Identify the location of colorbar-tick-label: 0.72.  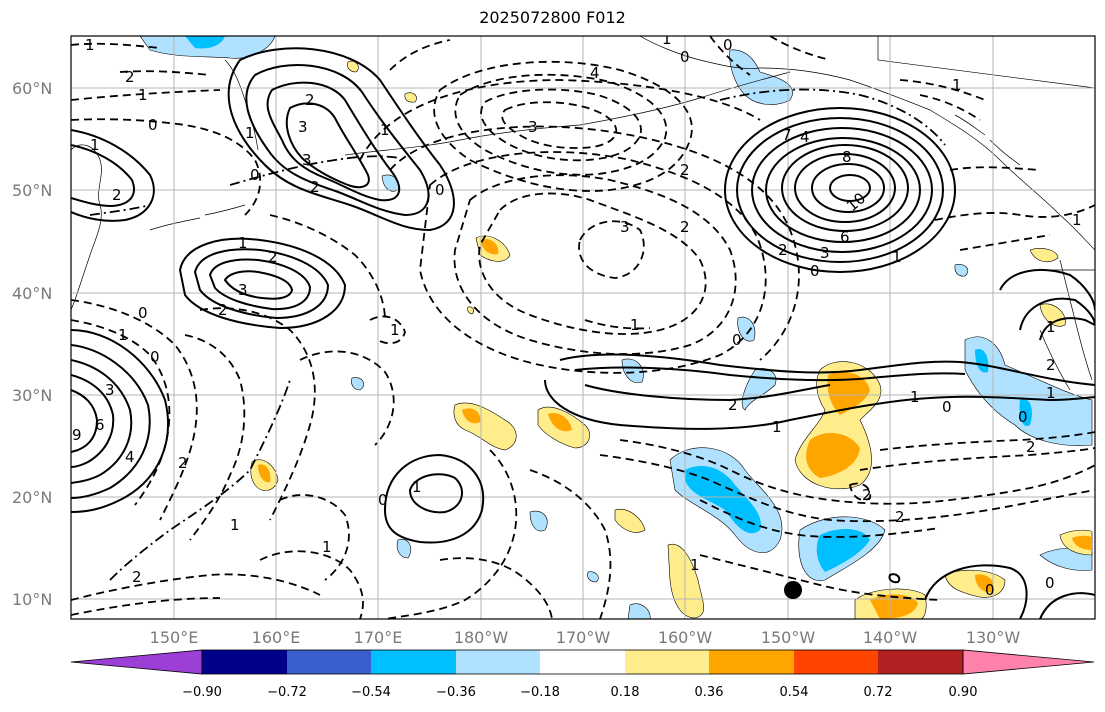
(878, 692).